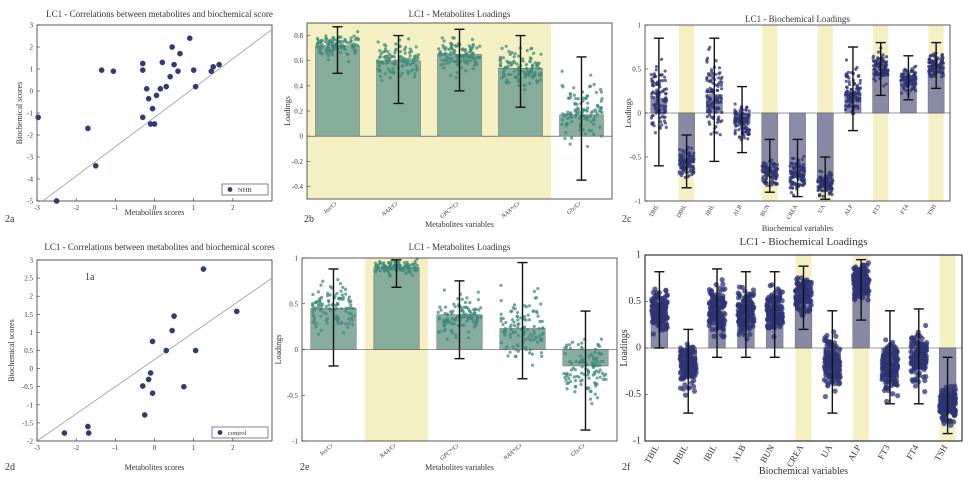 This screenshot has height=489, width=972. What do you see at coordinates (932, 209) in the screenshot?
I see `x-tick-label: TSH` at bounding box center [932, 209].